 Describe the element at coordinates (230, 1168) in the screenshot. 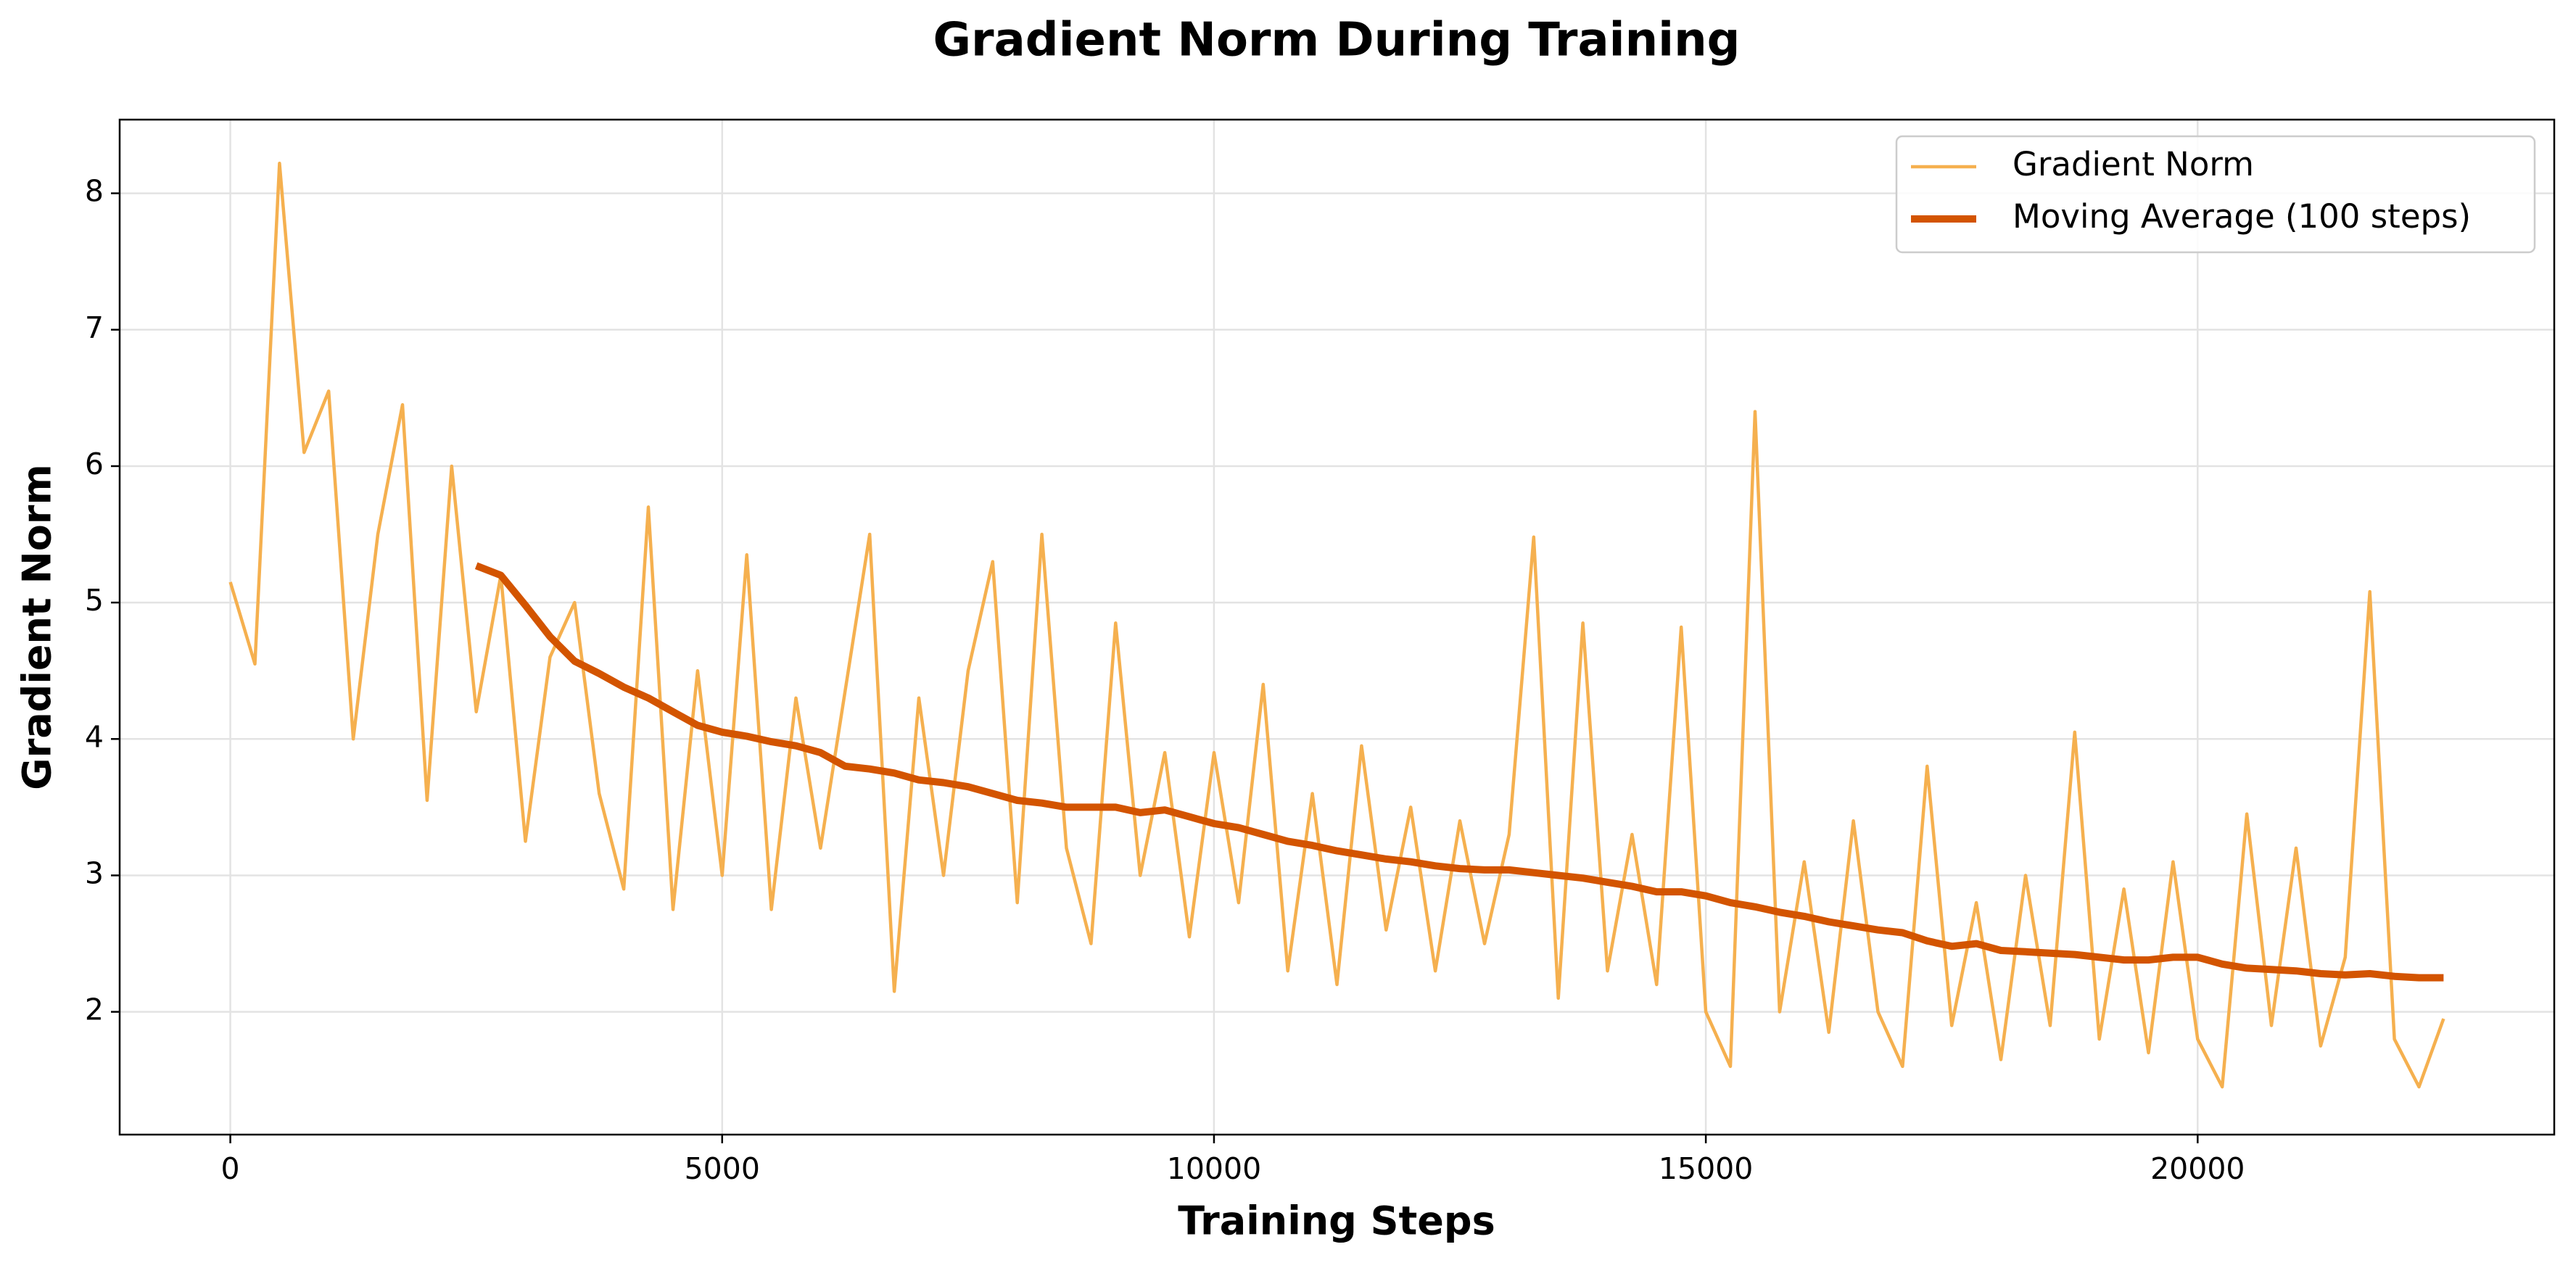

I see `x-tick-label: 0` at that location.